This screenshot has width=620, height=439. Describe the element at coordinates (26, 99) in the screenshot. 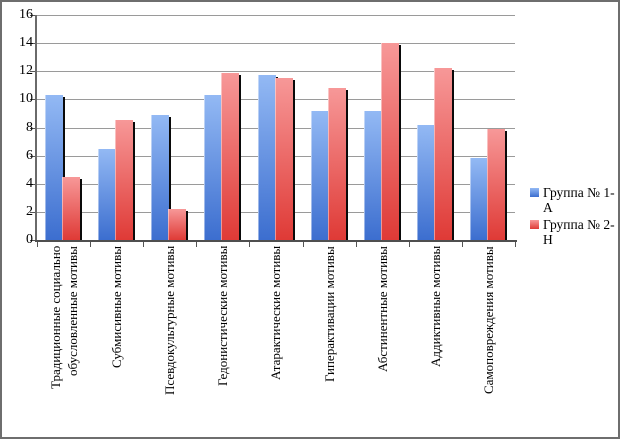

I see `y-axis-label: 10` at that location.